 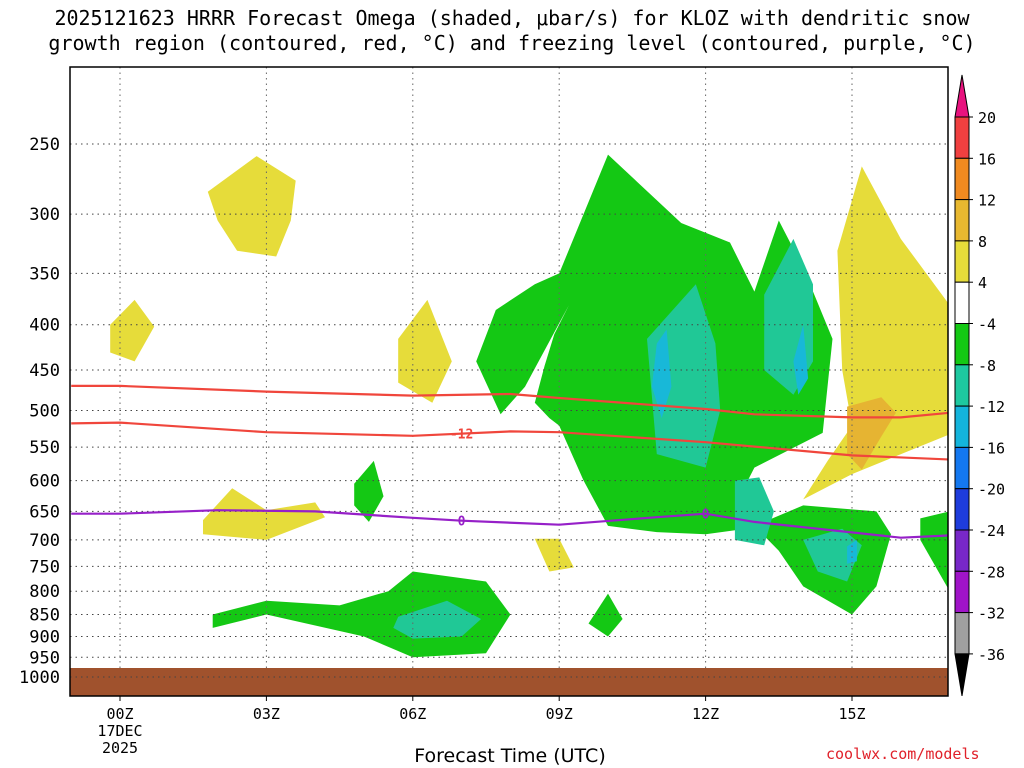 I want to click on contour-label-1: 0, so click(x=462, y=522).